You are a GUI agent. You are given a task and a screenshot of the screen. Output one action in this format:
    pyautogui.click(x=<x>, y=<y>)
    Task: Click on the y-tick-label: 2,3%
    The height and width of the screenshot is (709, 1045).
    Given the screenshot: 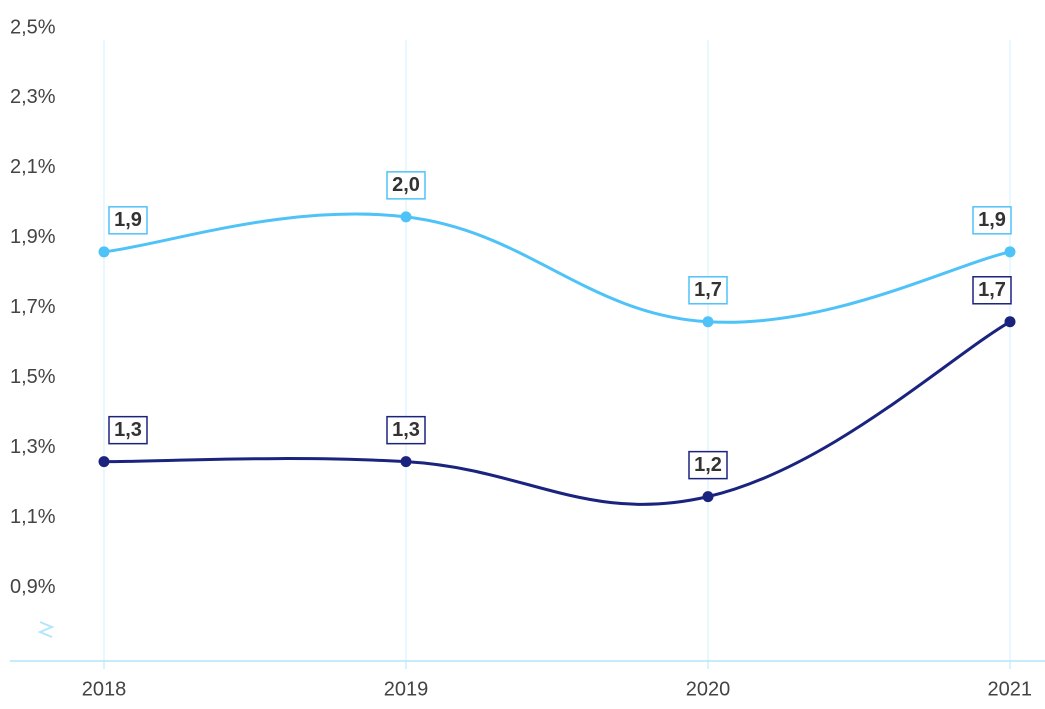 What is the action you would take?
    pyautogui.click(x=33, y=97)
    